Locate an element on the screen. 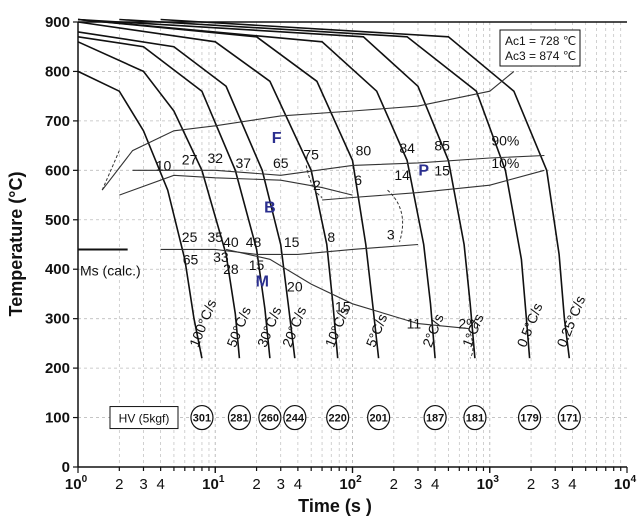  point-label: 2 is located at coordinates (317, 185).